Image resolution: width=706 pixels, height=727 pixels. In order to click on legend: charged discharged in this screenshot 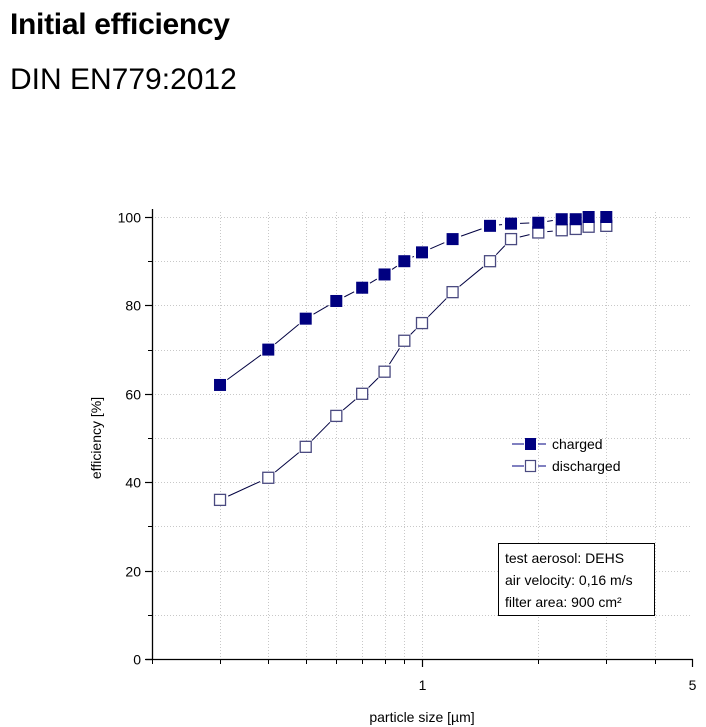, I will do `click(566, 455)`.